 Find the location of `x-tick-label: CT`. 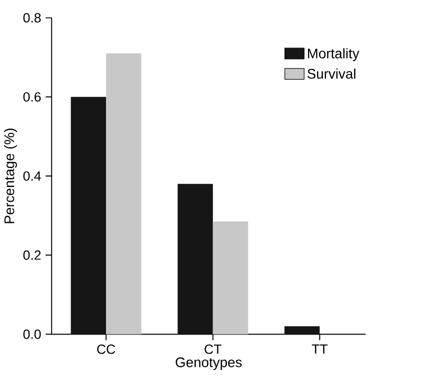

x-tick-label: CT is located at coordinates (213, 349).